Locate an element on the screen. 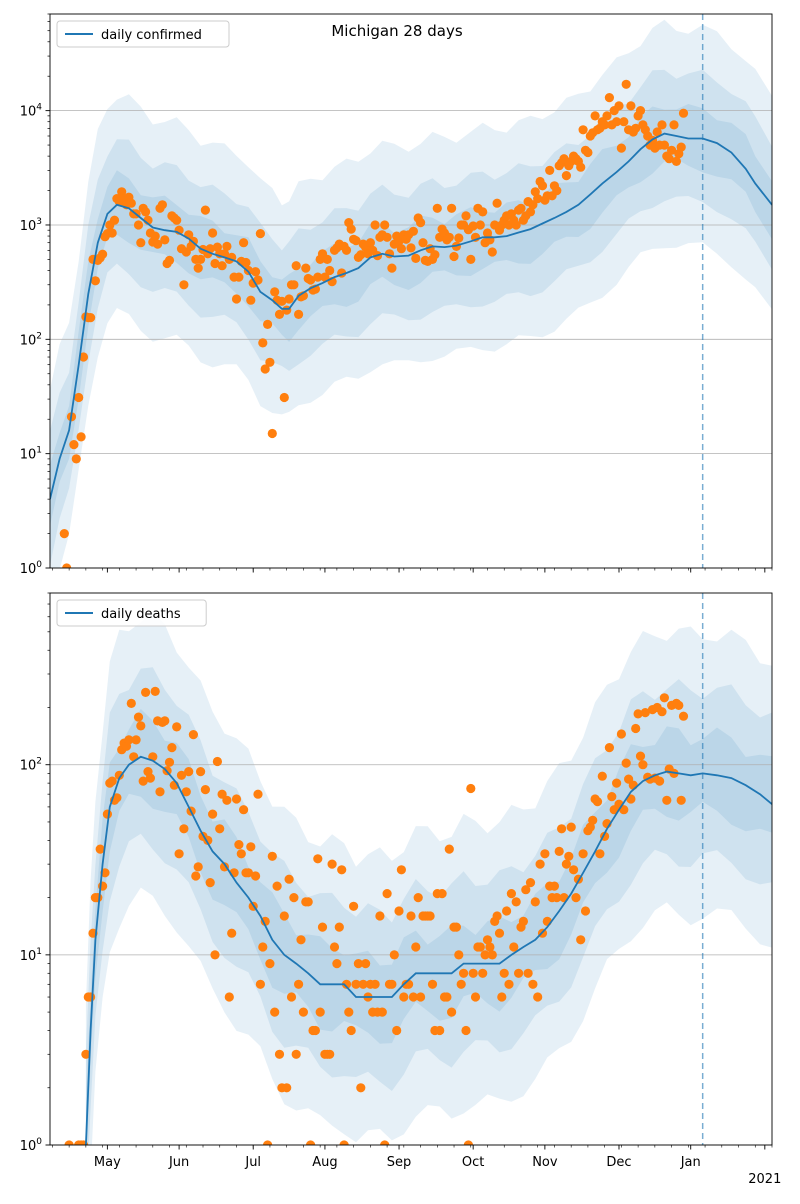 The height and width of the screenshot is (1204, 800). x-tick-label: Jun is located at coordinates (178, 1162).